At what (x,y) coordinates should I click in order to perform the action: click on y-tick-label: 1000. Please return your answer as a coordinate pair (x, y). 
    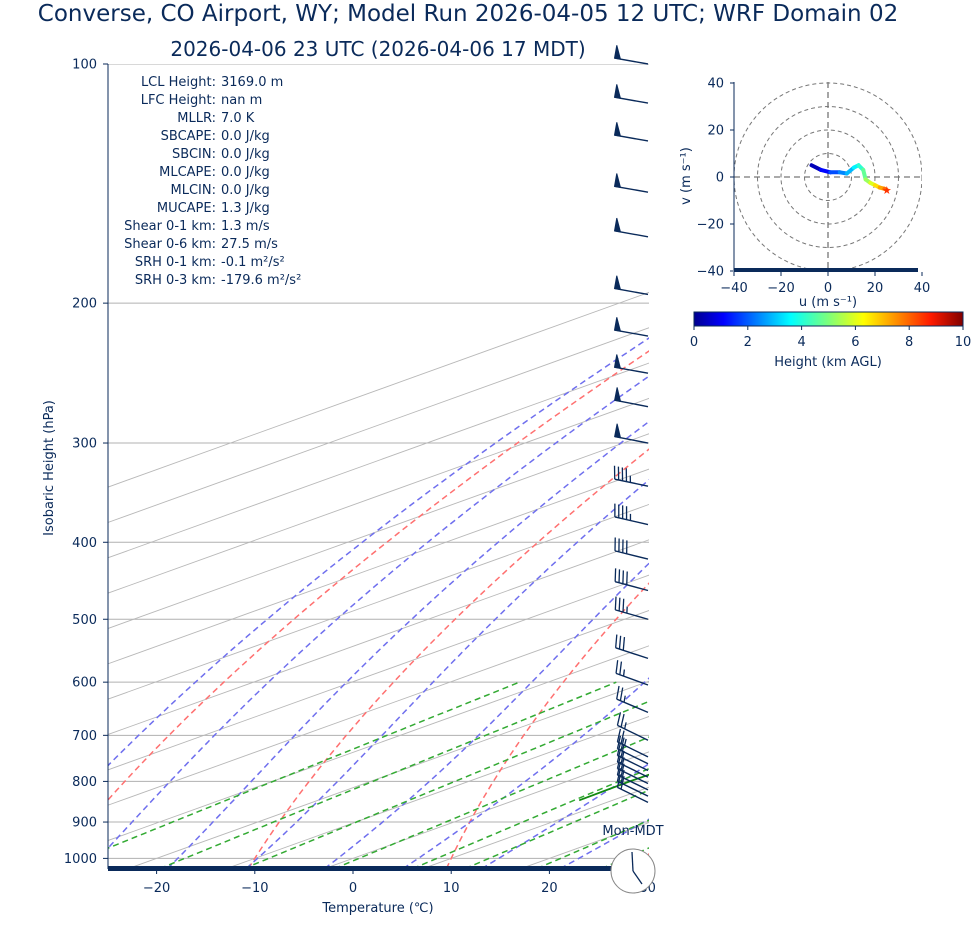
    Looking at the image, I should click on (80, 859).